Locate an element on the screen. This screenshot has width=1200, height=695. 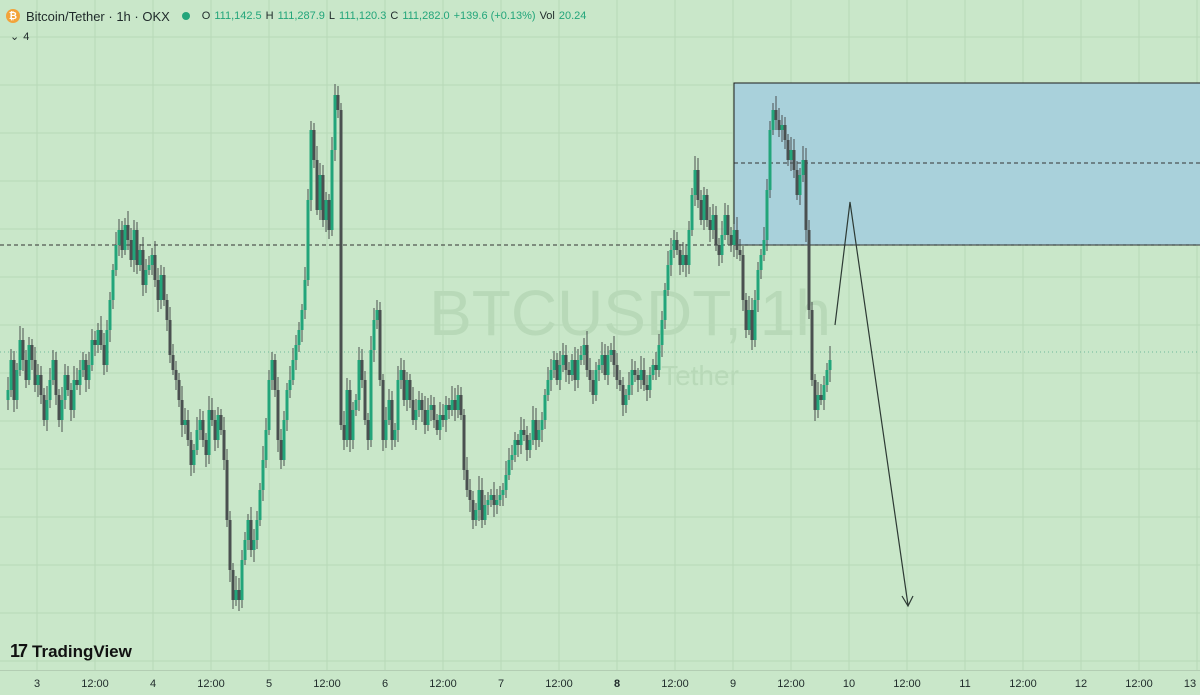
market-status-icon is located at coordinates (185, 16).